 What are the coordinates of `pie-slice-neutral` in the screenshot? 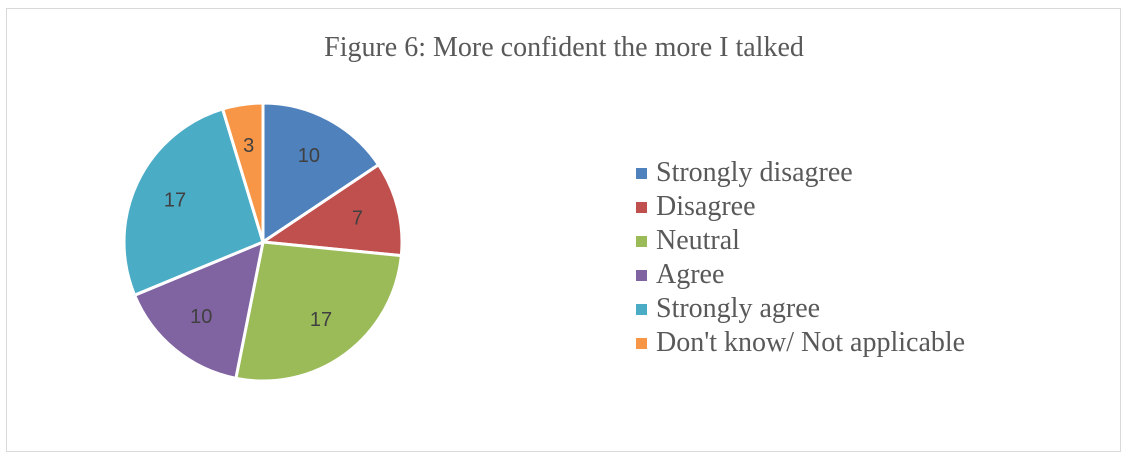 It's located at (318, 311).